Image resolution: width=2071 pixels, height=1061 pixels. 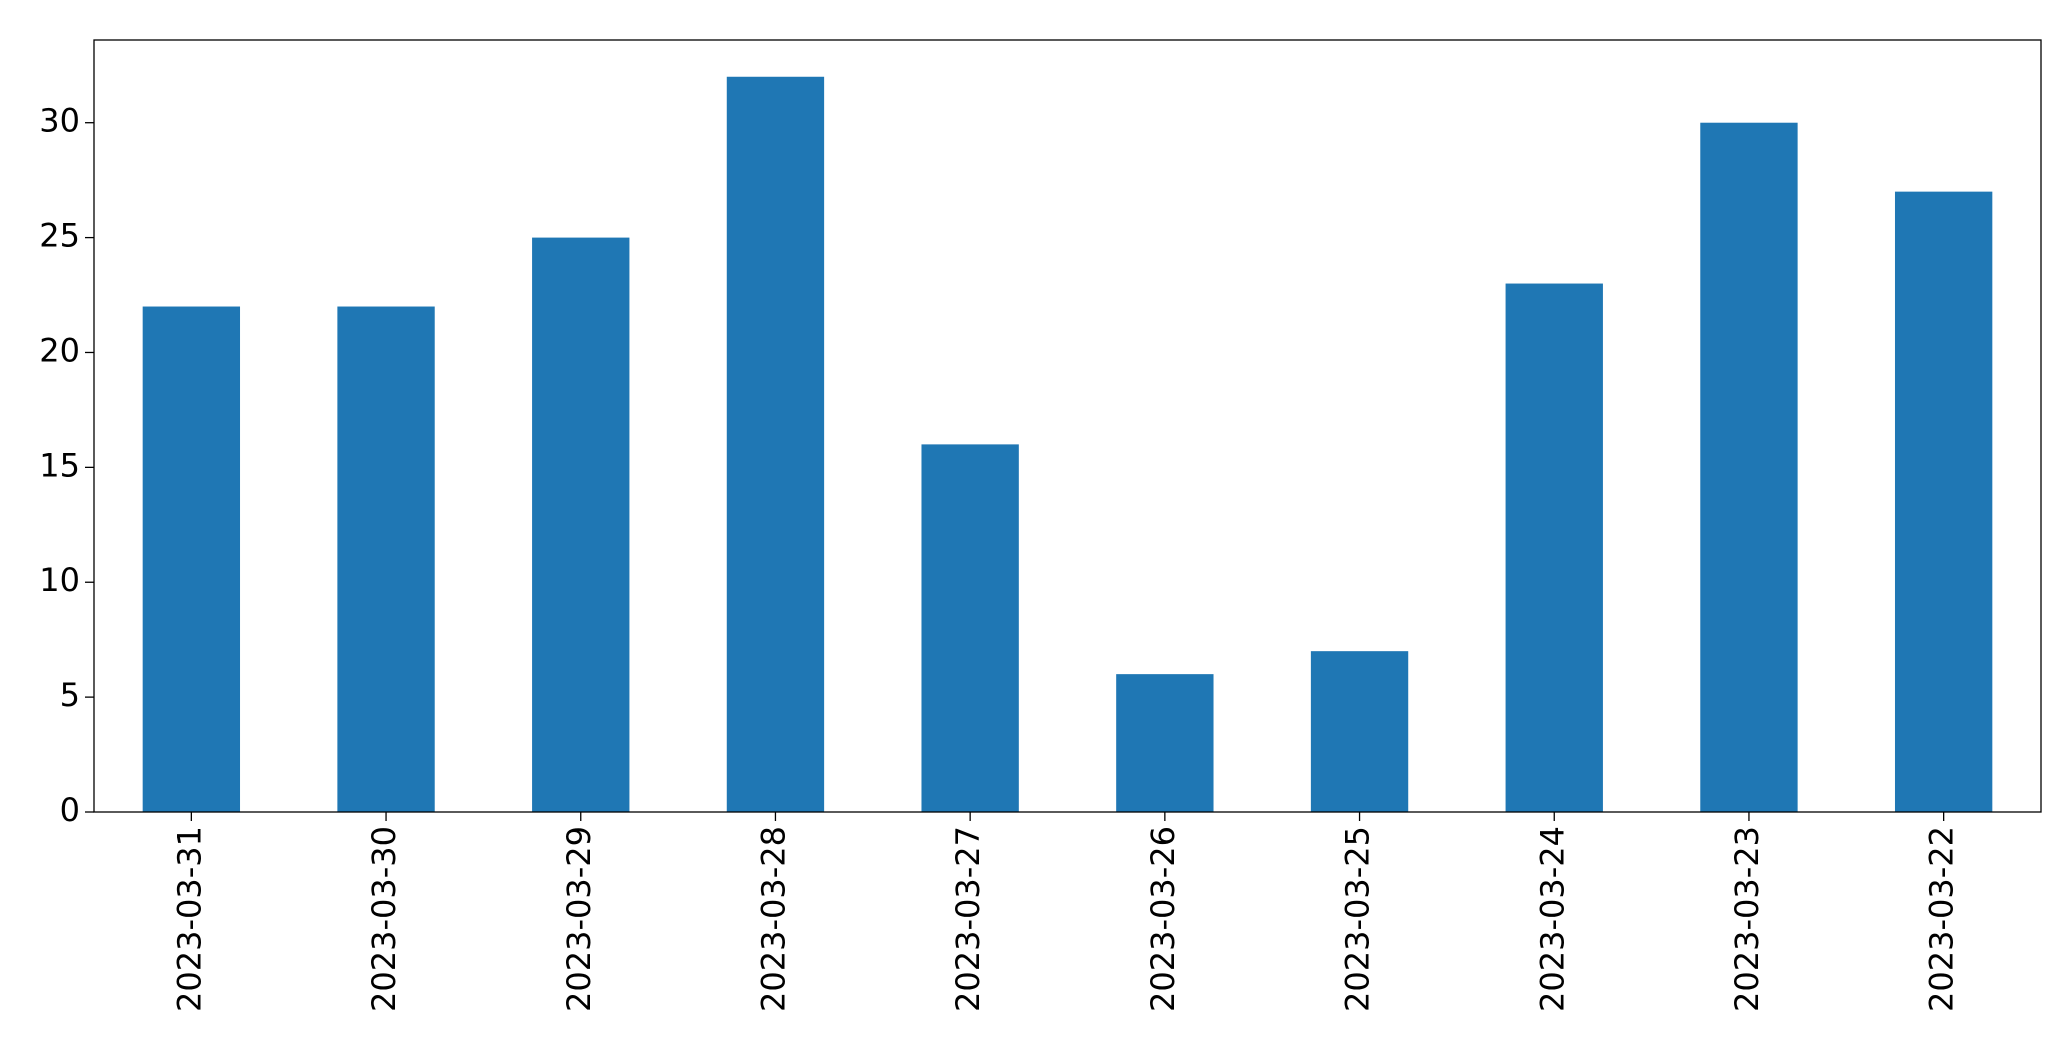 What do you see at coordinates (70, 810) in the screenshot?
I see `y-tick-label: 0` at bounding box center [70, 810].